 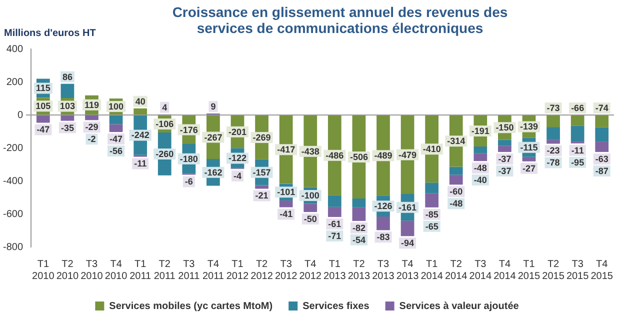 I want to click on x-tick-label: T4 2010, so click(x=116, y=270).